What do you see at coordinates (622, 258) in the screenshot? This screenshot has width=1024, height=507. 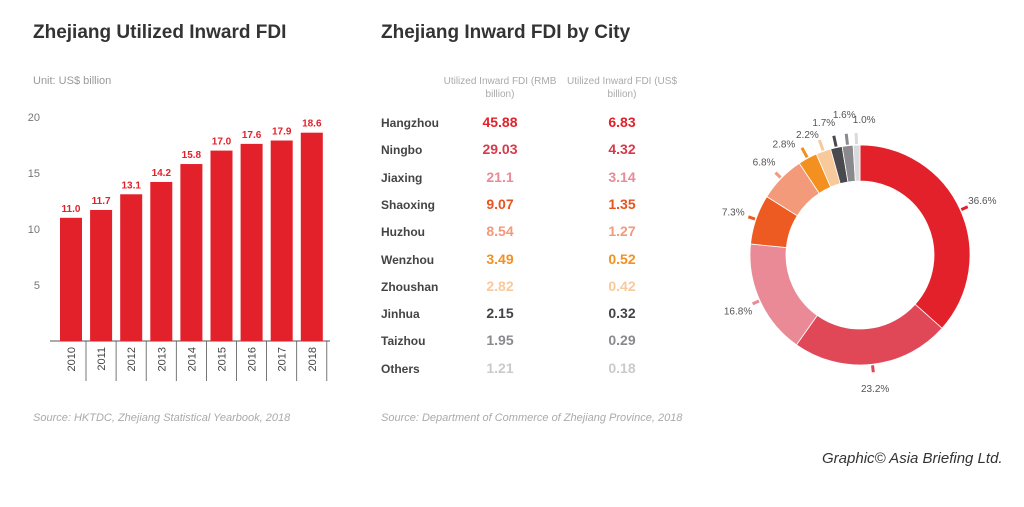 I see `usd-value: 0.52` at bounding box center [622, 258].